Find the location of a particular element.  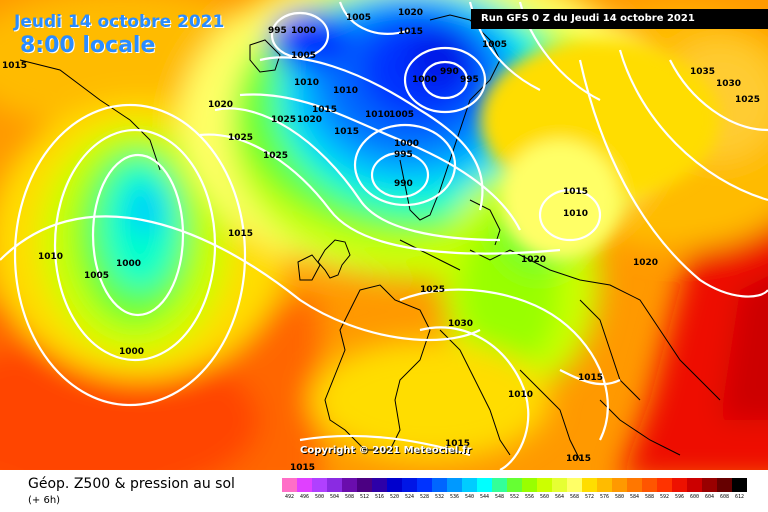

forecast-date-title: Jeudi 14 octobre 2021 is located at coordinates (119, 22).